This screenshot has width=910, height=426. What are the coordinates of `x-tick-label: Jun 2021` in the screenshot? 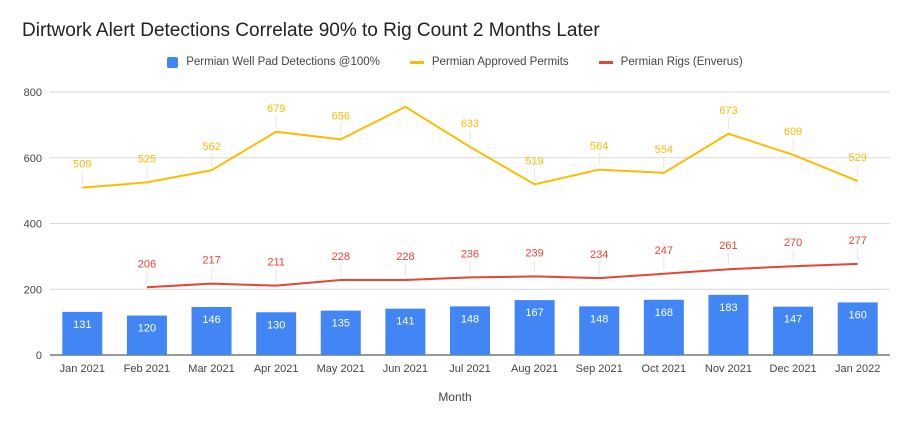 It's located at (405, 369).